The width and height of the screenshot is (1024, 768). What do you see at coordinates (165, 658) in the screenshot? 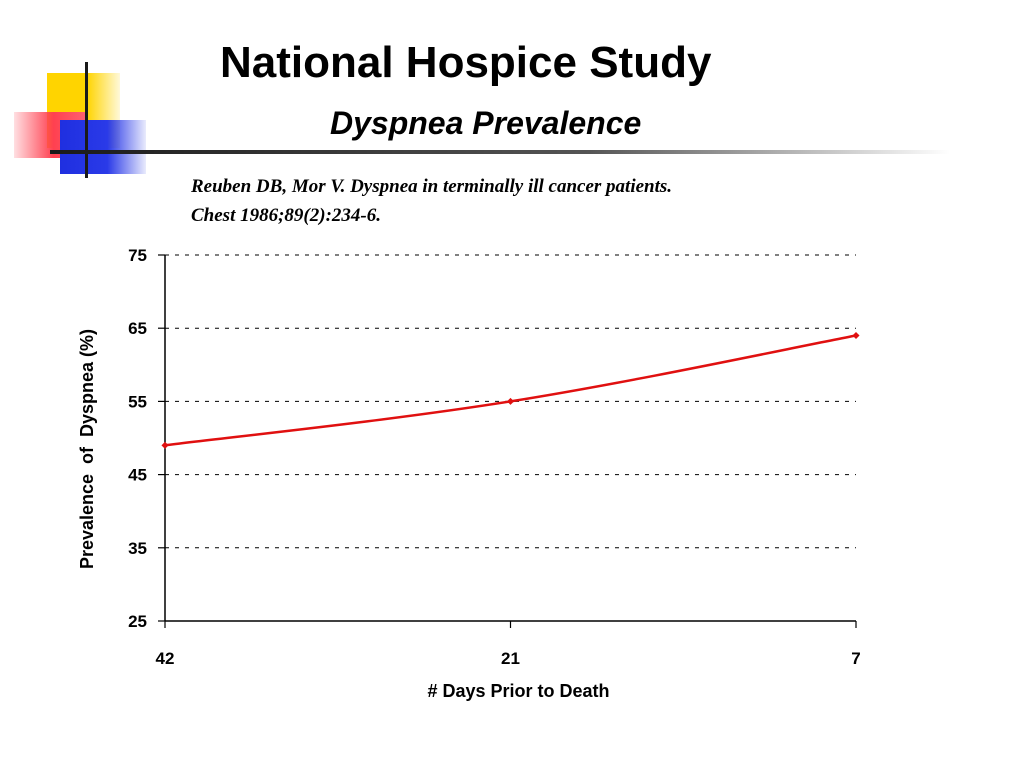
I see `x-tick-label: 42` at bounding box center [165, 658].